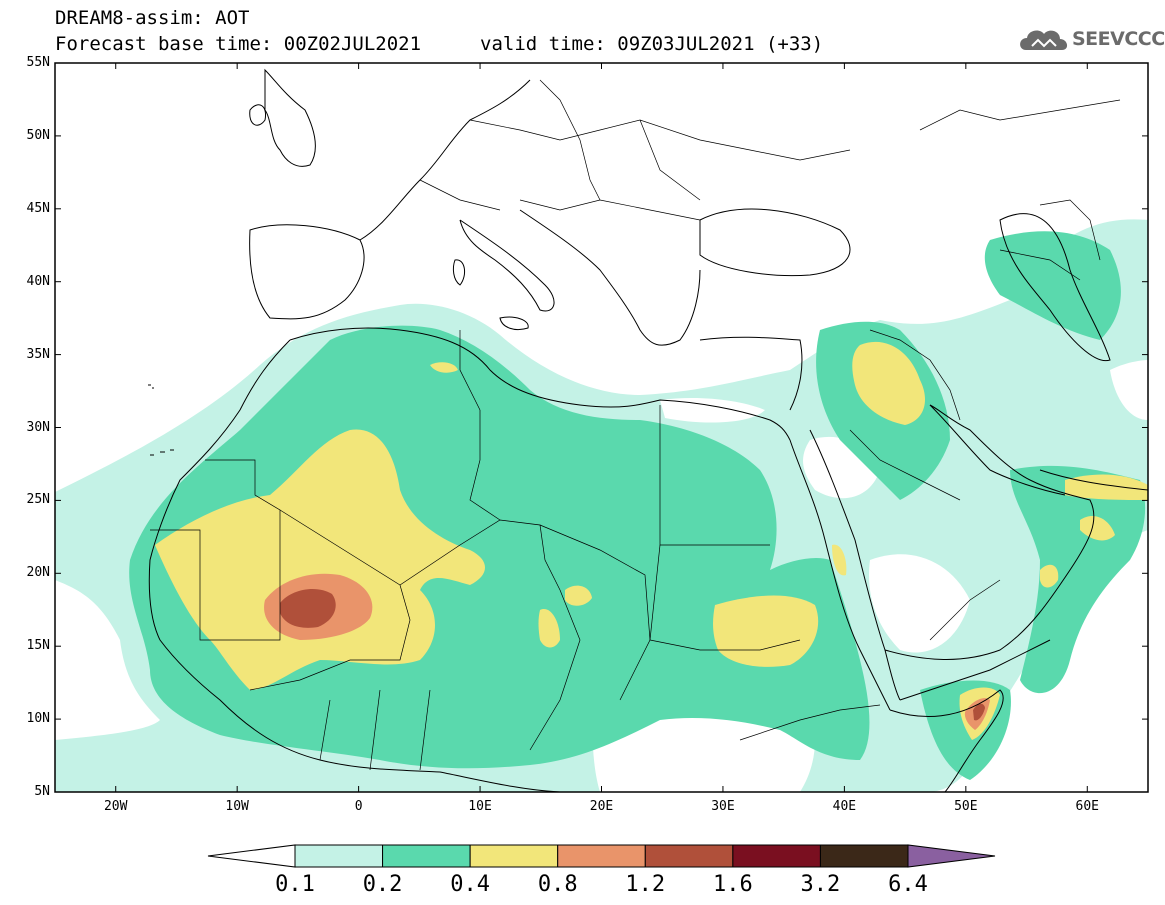  I want to click on colorbar-level-label: 3.2, so click(820, 884).